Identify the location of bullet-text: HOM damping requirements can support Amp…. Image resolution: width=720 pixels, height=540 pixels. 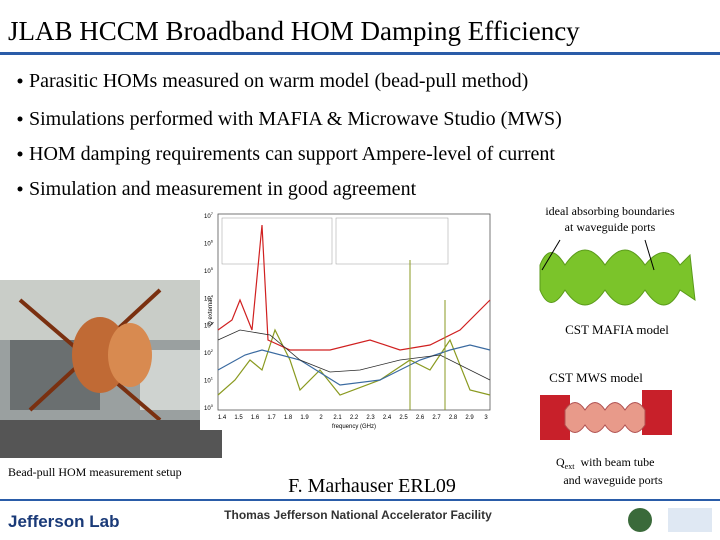
(292, 154).